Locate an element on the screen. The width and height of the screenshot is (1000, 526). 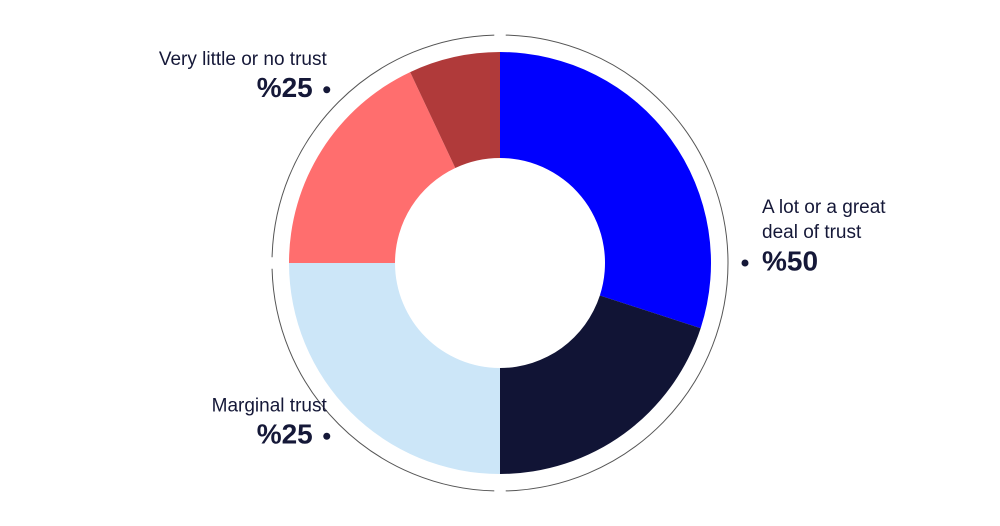
group-label: Very little or no trust is located at coordinates (243, 59).